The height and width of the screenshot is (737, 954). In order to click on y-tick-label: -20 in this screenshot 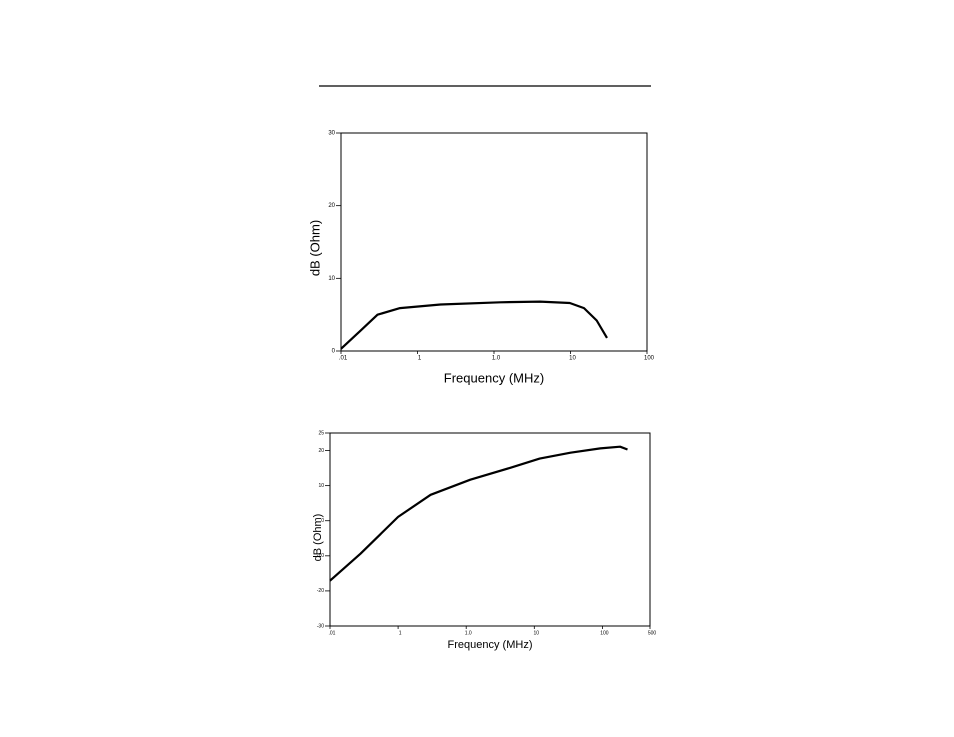, I will do `click(320, 591)`.